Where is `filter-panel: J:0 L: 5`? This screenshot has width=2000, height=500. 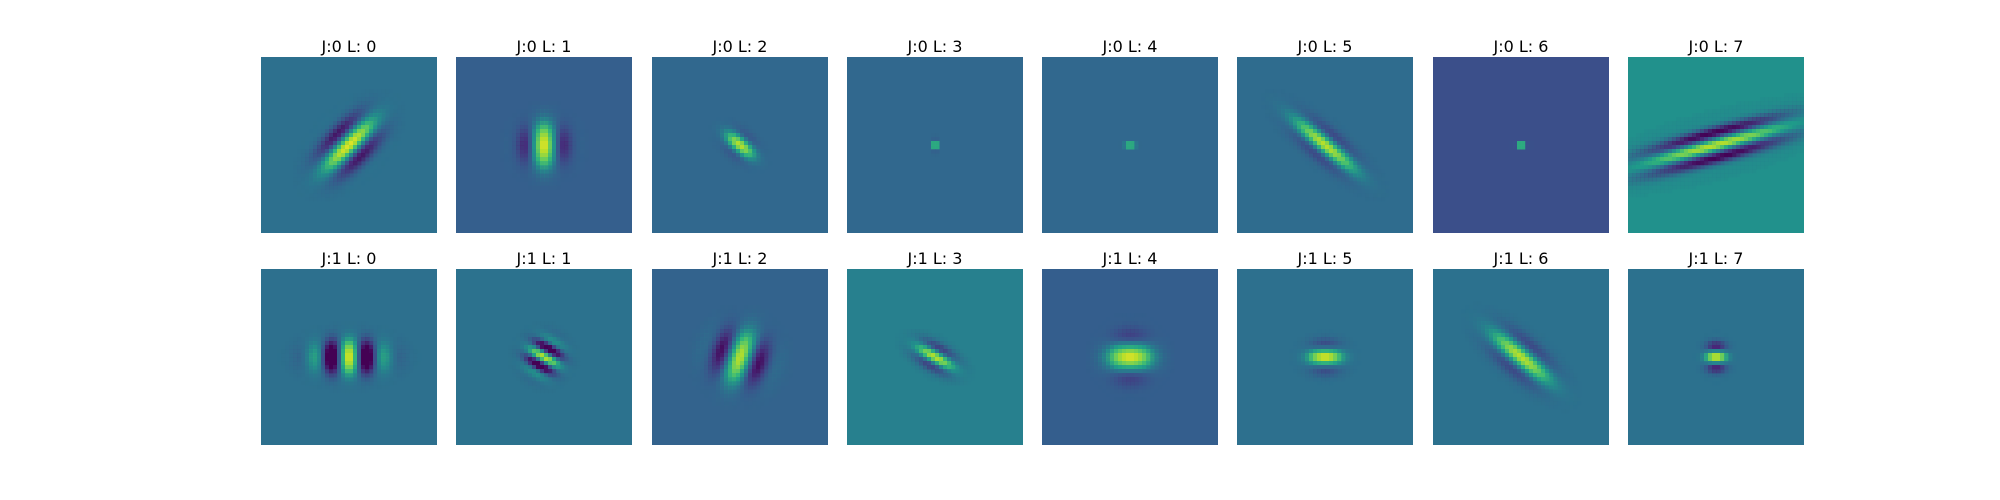 filter-panel: J:0 L: 5 is located at coordinates (1325, 135).